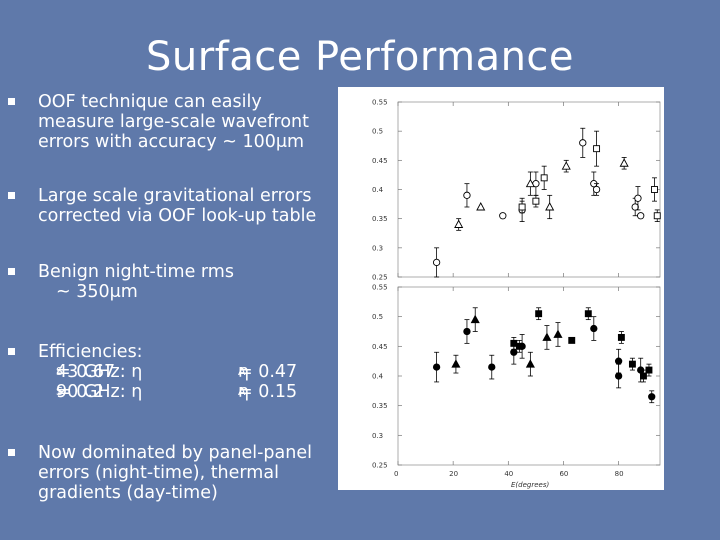  What do you see at coordinates (268, 392) in the screenshot?
I see `eff-a-value: = 0.15` at bounding box center [268, 392].